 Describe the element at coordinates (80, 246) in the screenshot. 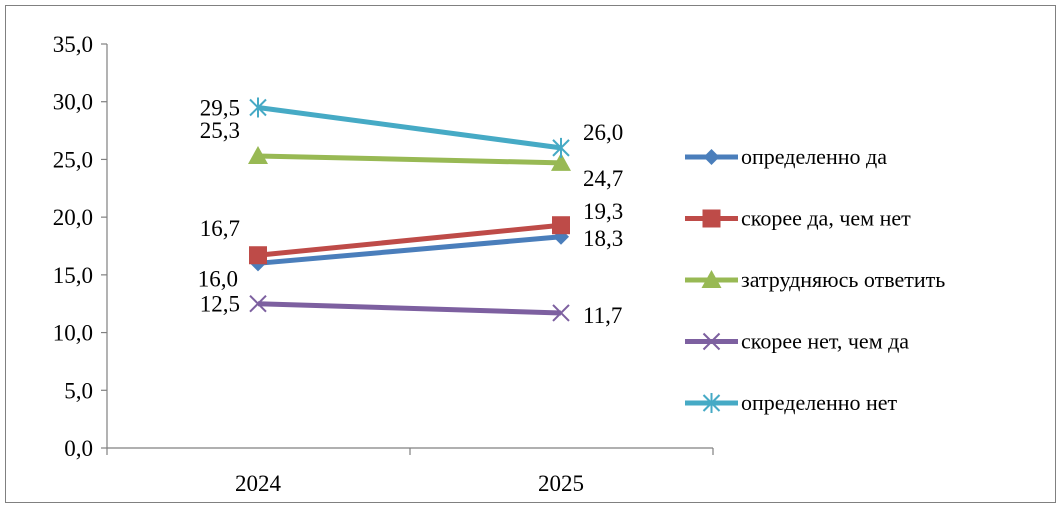

I see `y-axis-ticks: 0,0 5,0 10,0 15,0 20,0 25,0 30,0 35,0` at that location.